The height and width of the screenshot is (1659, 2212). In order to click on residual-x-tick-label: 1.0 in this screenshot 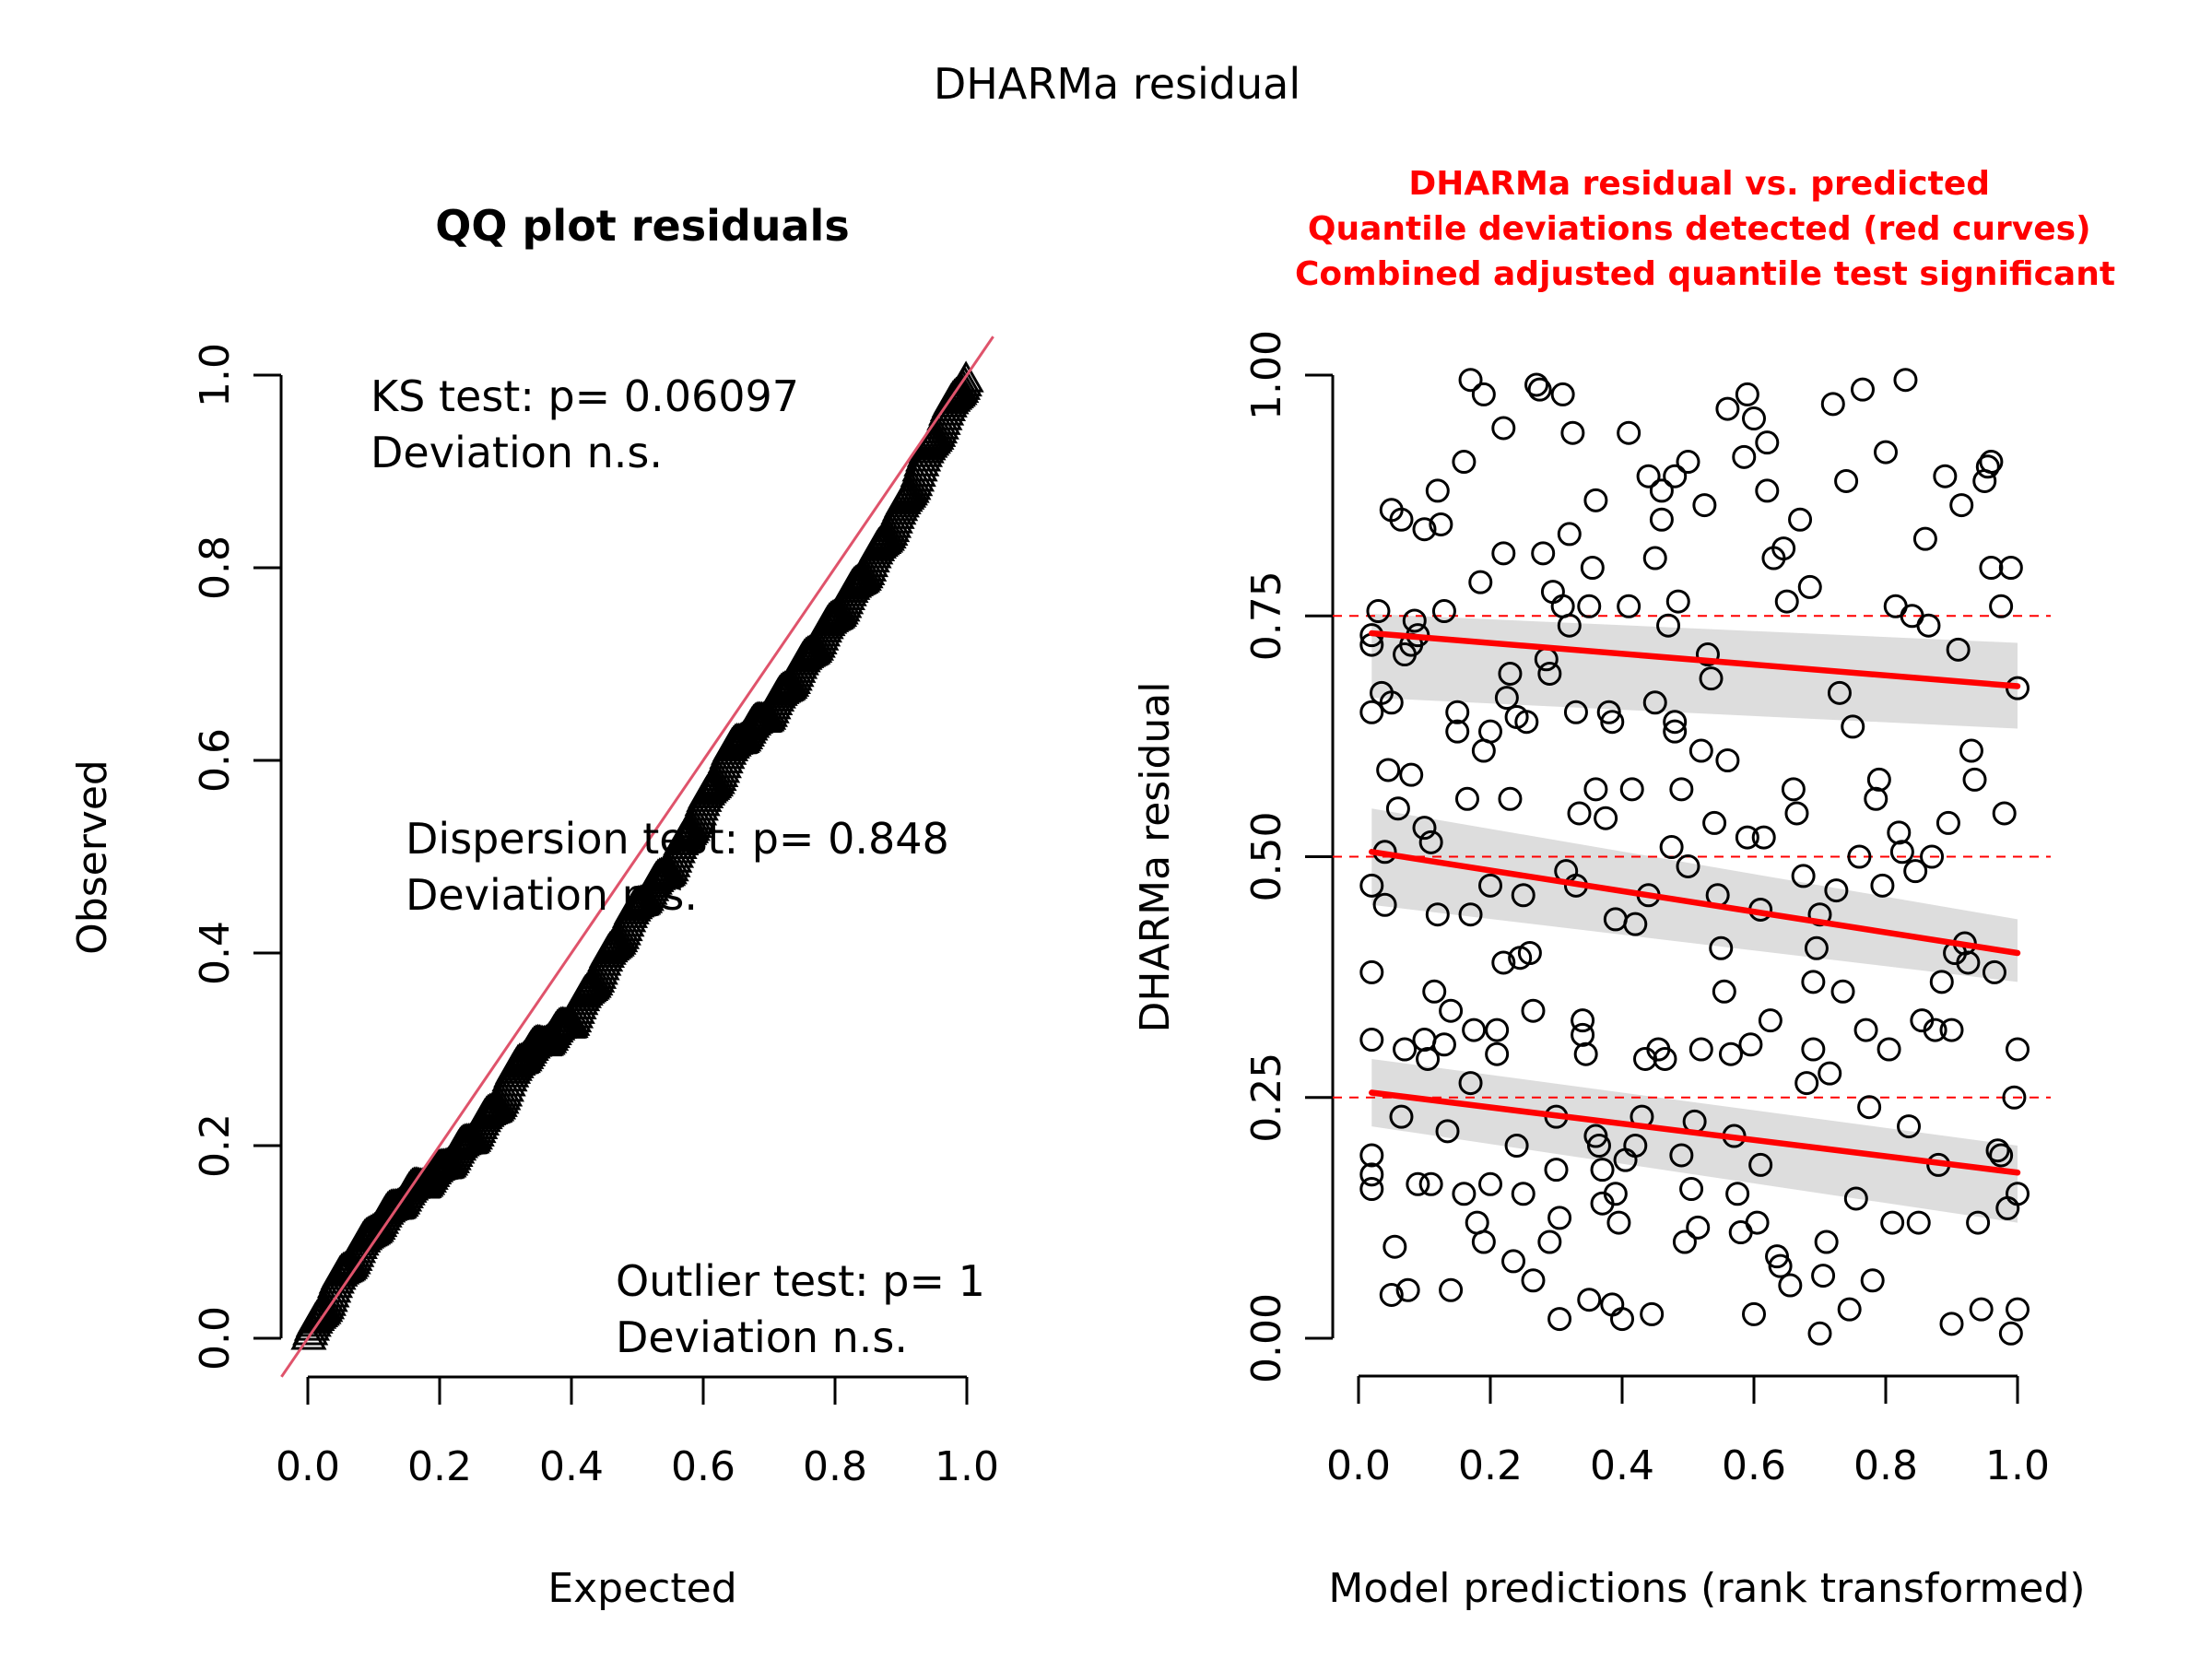, I will do `click(2017, 1465)`.